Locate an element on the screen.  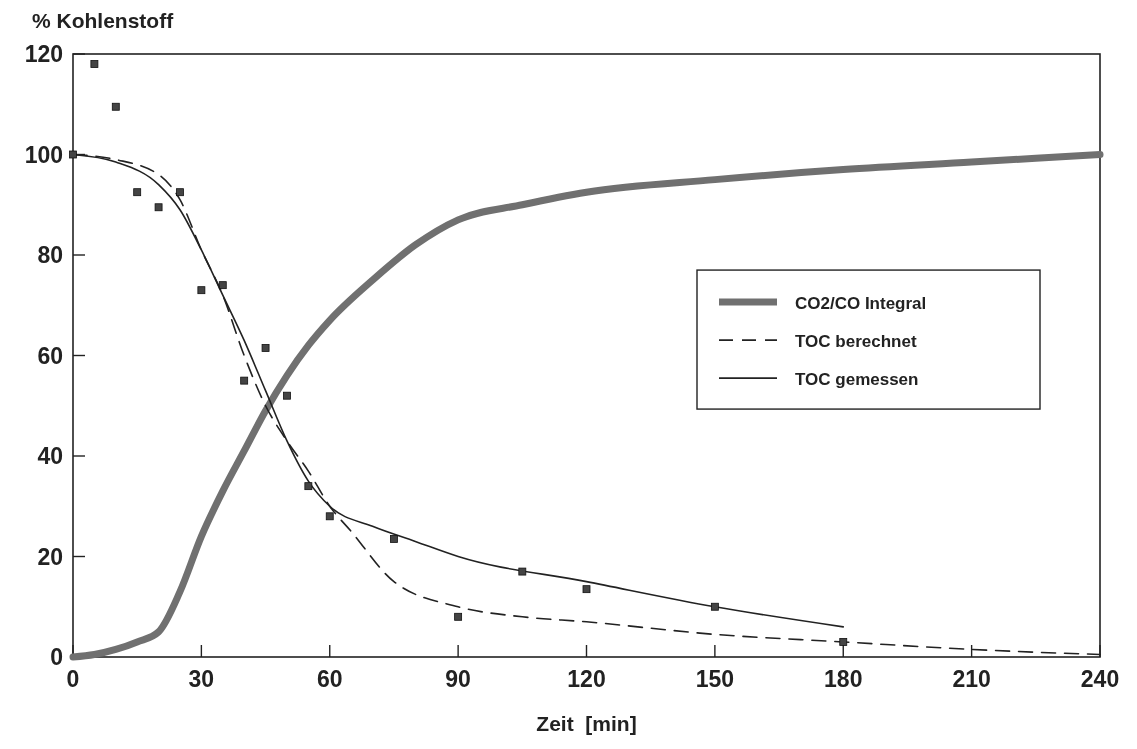
y-tick-label: 80 is located at coordinates (50, 255).